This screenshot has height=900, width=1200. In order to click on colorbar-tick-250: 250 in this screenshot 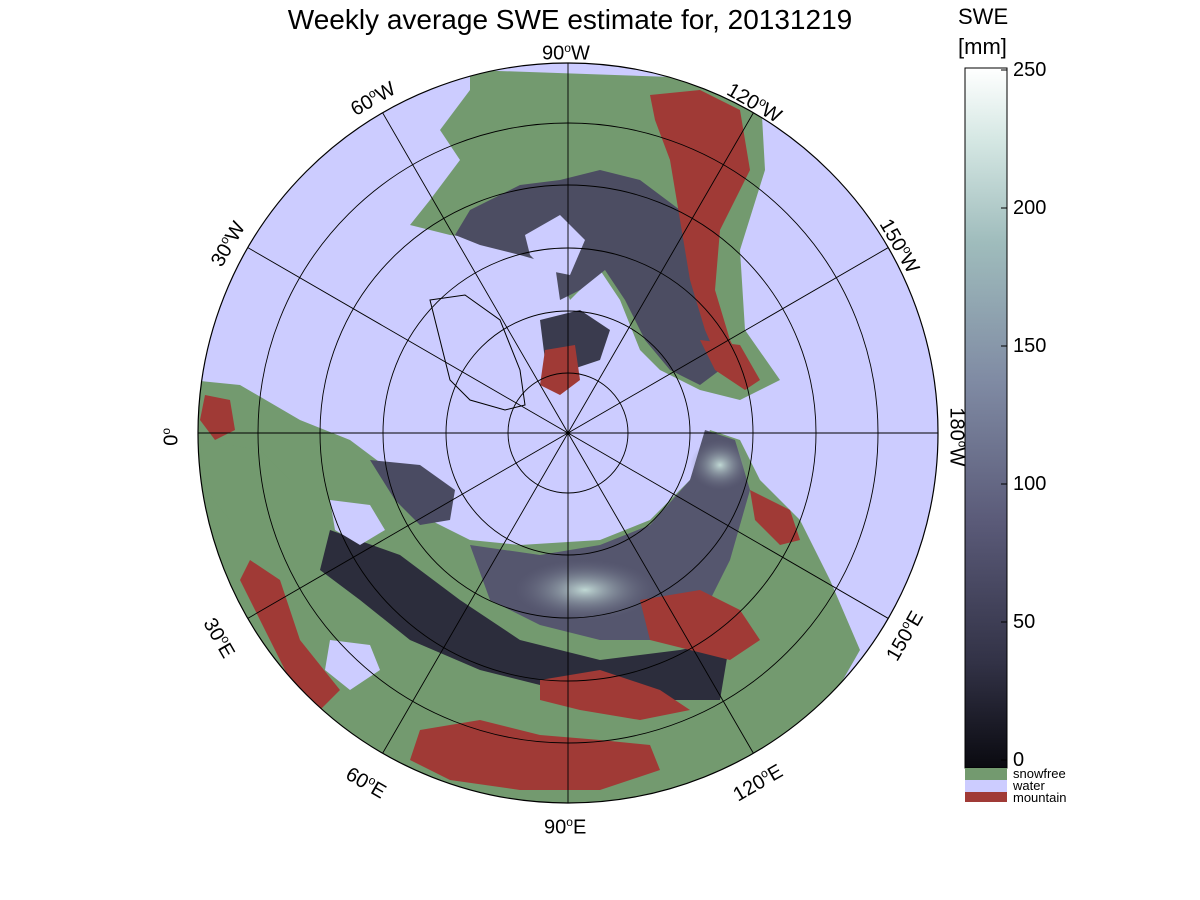, I will do `click(1030, 70)`.